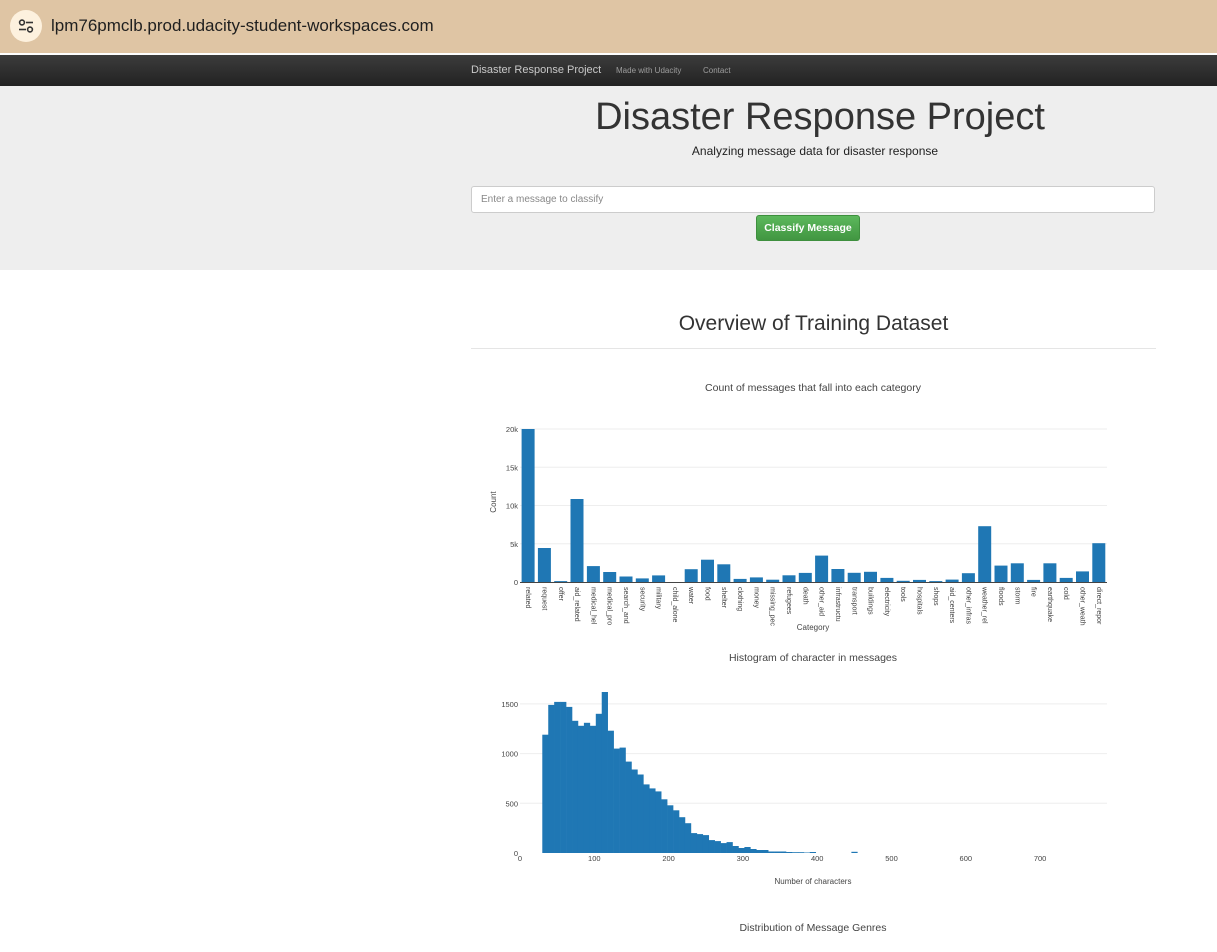  Describe the element at coordinates (512, 506) in the screenshot. I see `chart1-ytick-label: 10k` at that location.